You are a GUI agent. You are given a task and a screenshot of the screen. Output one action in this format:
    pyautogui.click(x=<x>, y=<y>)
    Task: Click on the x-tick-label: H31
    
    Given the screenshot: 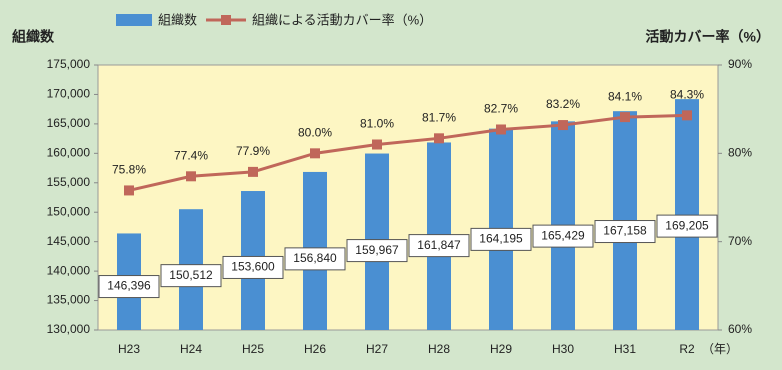 What is the action you would take?
    pyautogui.click(x=625, y=349)
    